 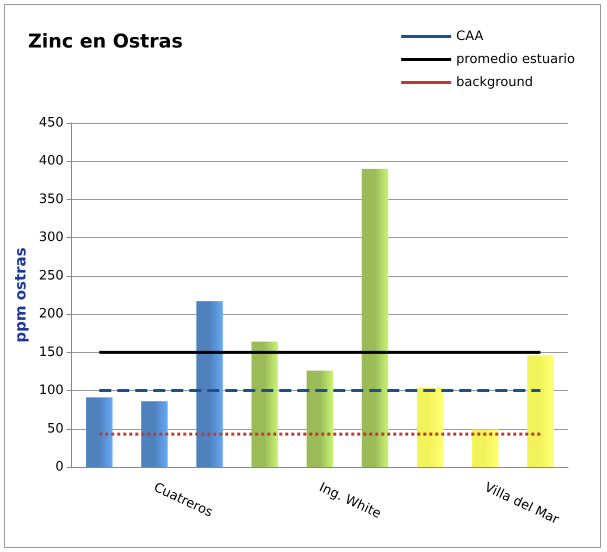 I want to click on y-tick-label: 150, so click(x=51, y=352).